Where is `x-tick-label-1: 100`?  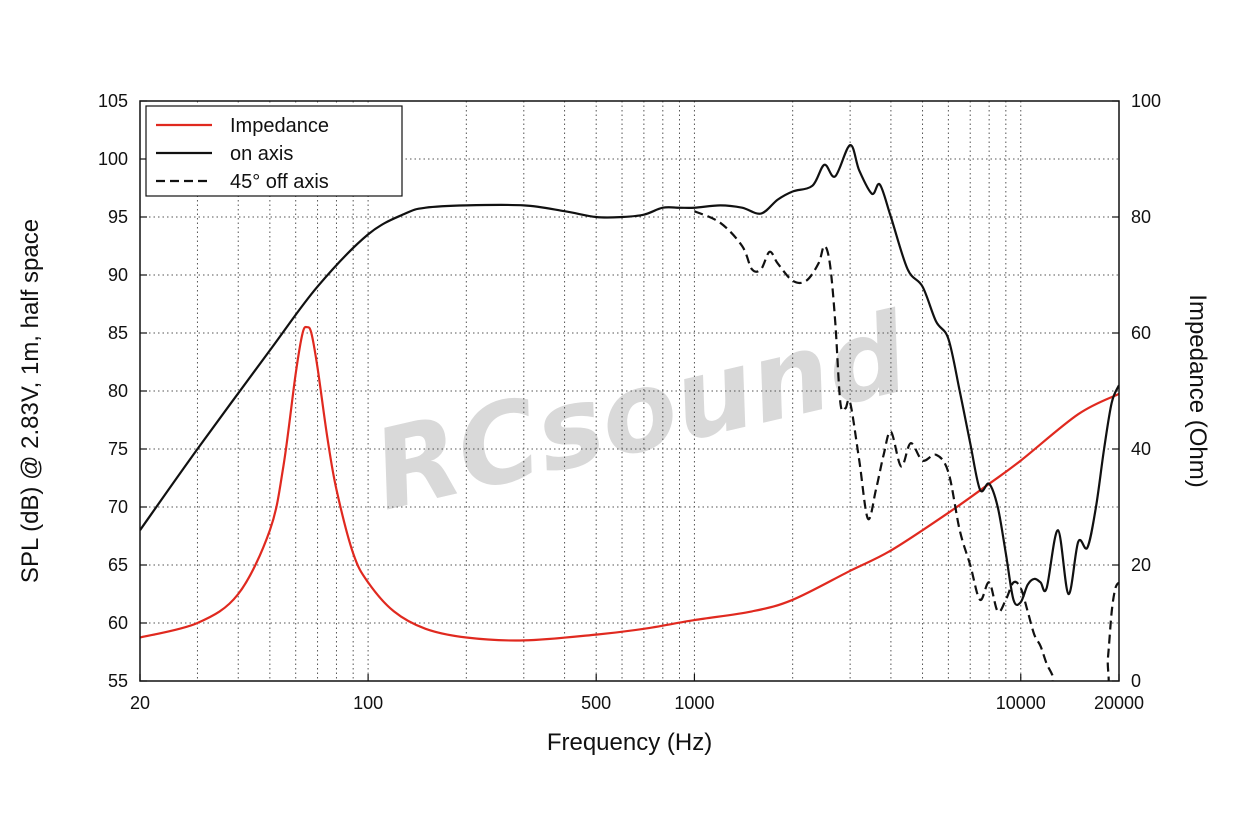
x-tick-label-1: 100 is located at coordinates (368, 703).